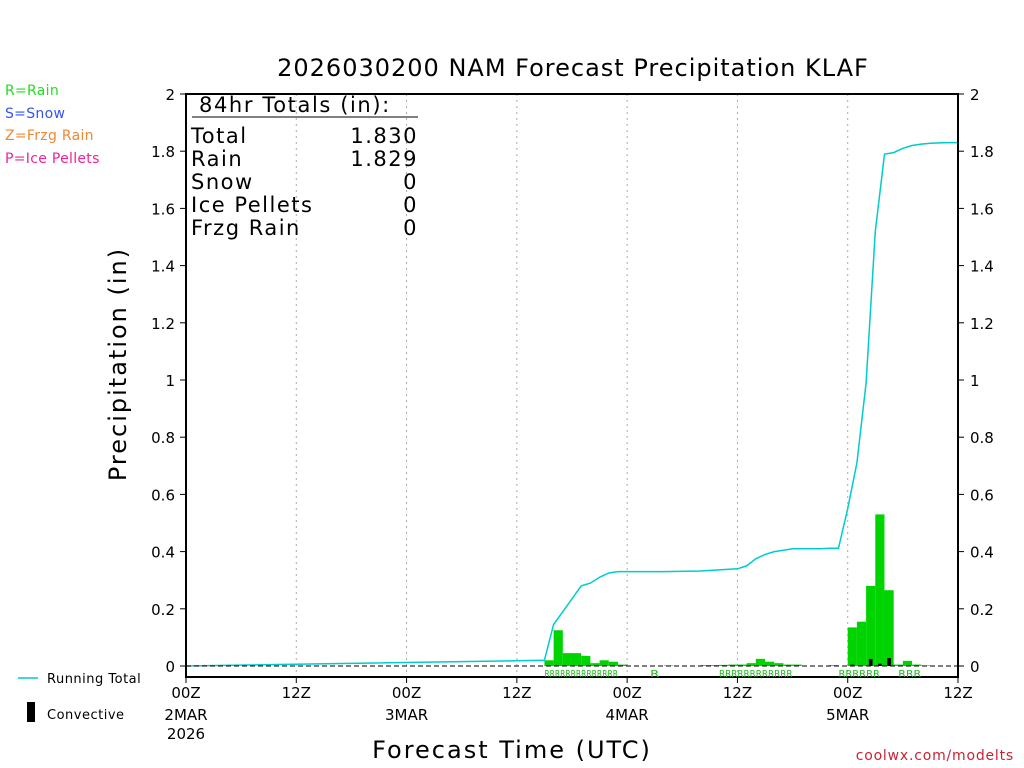 This screenshot has width=1024, height=768. I want to click on precip-bars, so click(737, 590).